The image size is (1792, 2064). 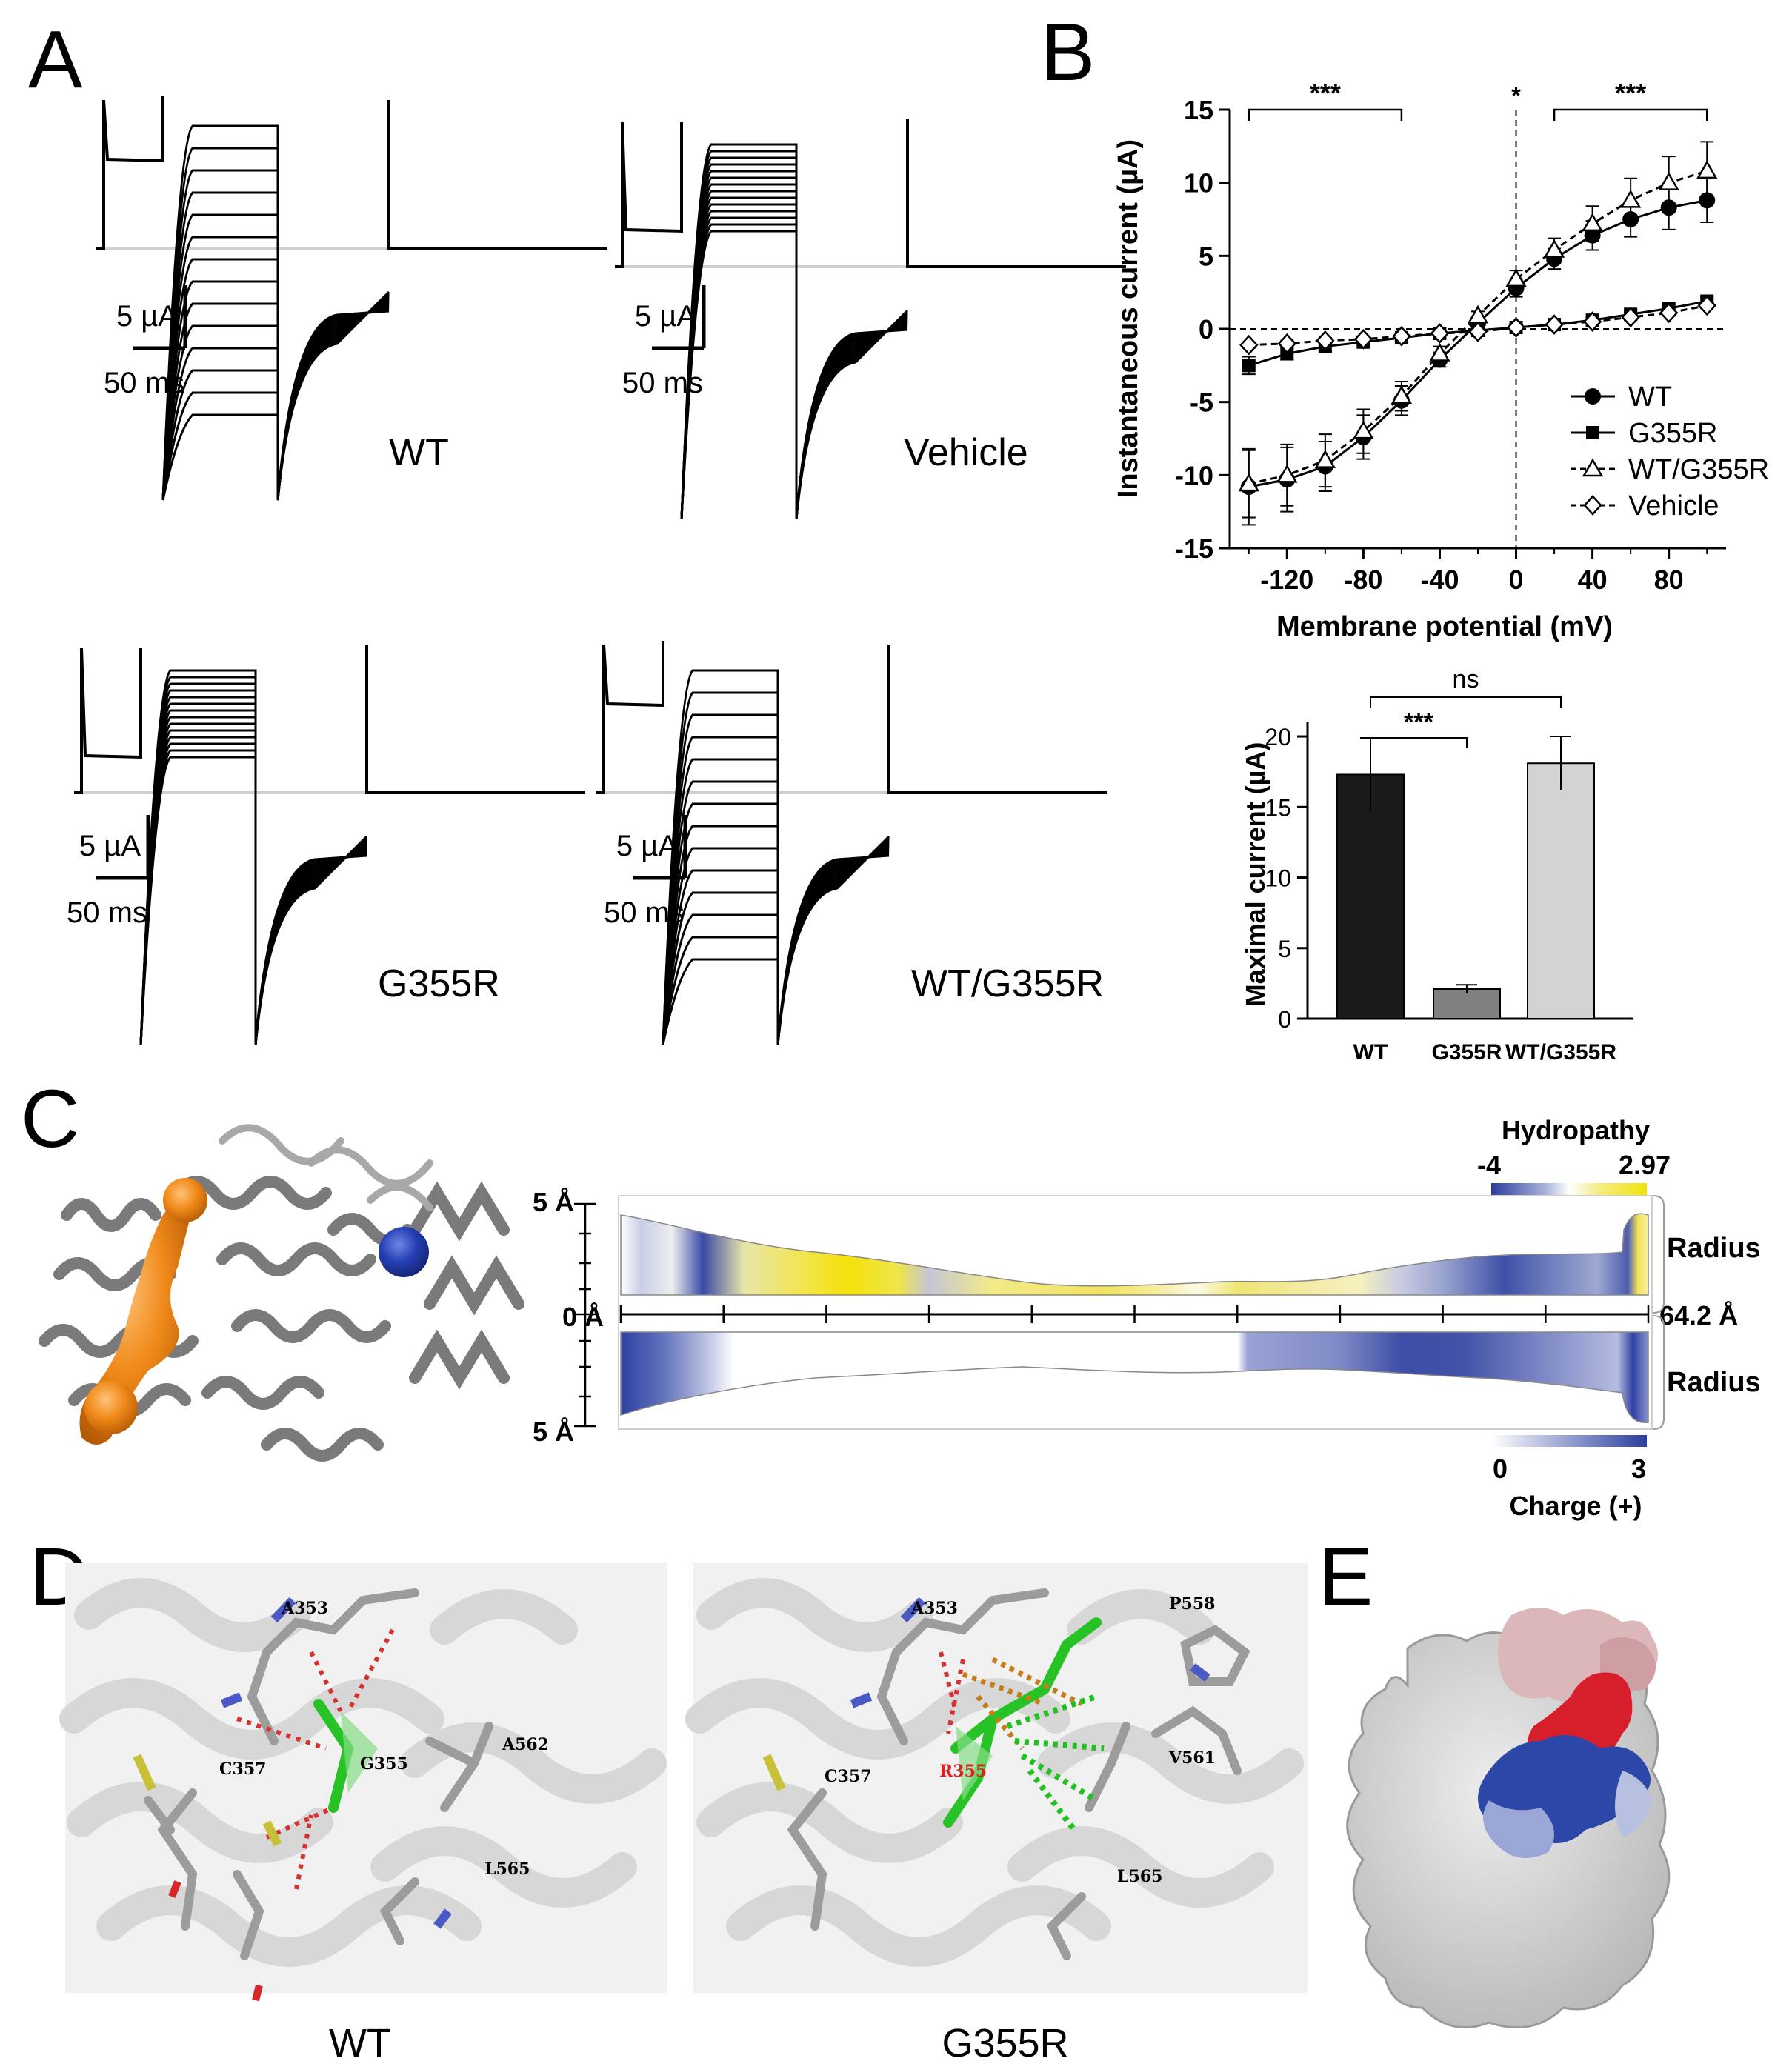 I want to click on protein-cartoon-structure, so click(x=281, y=1293).